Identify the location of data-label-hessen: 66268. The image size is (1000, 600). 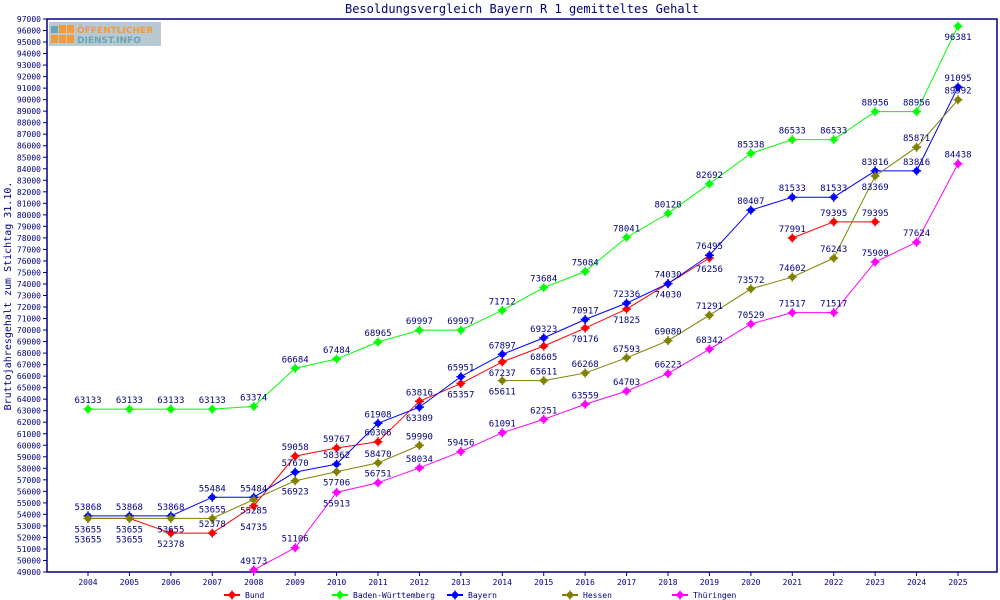
(585, 365).